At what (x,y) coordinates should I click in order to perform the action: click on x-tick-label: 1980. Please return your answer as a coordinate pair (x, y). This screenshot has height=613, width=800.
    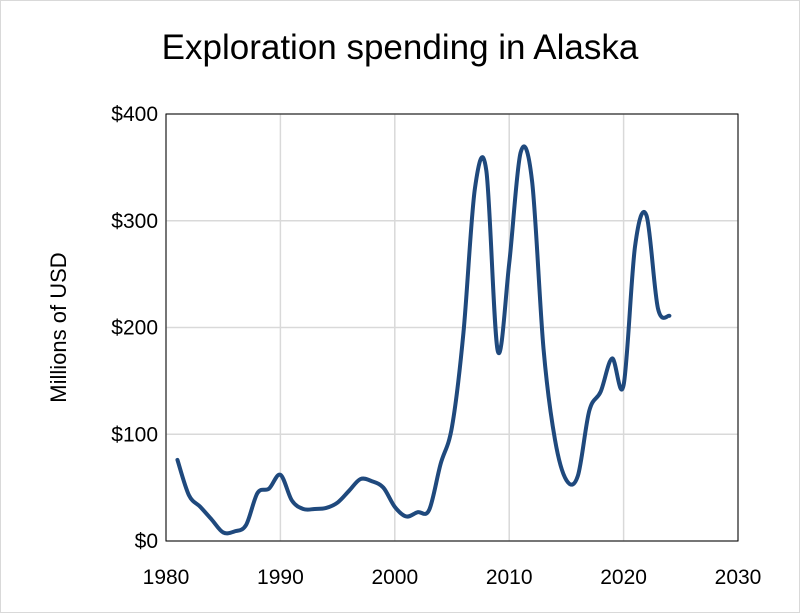
    Looking at the image, I should click on (166, 577).